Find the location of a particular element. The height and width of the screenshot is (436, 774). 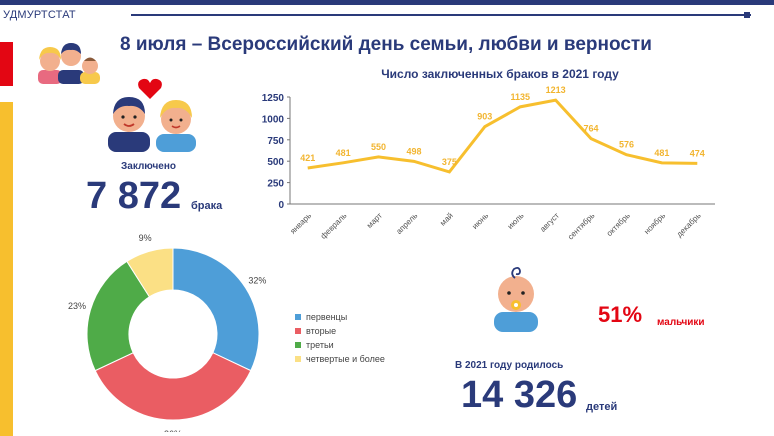

marriages-value: 7 872 is located at coordinates (134, 196).